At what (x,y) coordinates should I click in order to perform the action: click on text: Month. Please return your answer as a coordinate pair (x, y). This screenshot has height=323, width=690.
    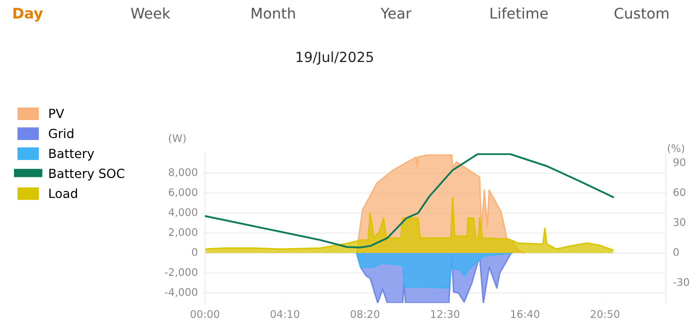
    Looking at the image, I should click on (273, 13).